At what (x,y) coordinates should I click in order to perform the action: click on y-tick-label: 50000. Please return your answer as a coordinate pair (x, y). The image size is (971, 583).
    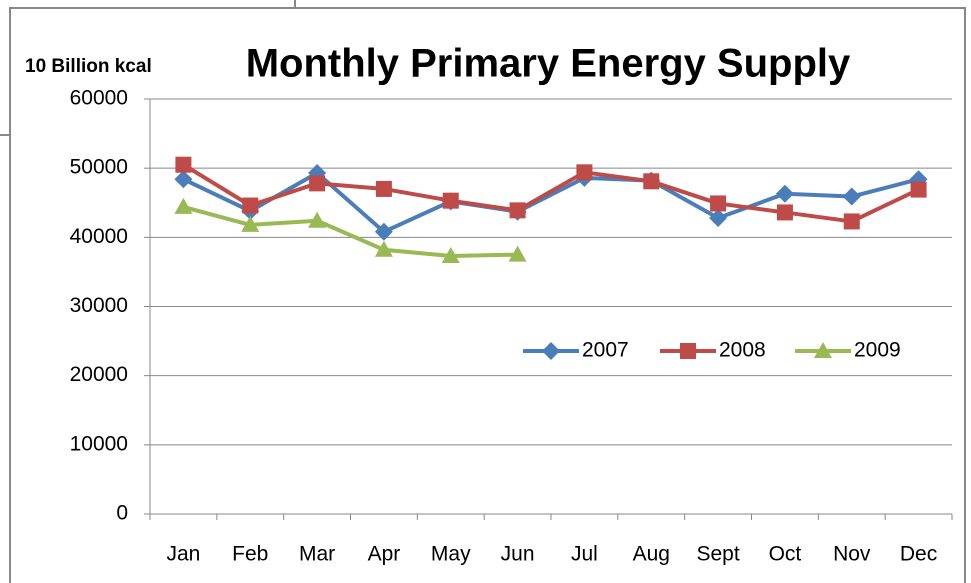
    Looking at the image, I should click on (99, 167).